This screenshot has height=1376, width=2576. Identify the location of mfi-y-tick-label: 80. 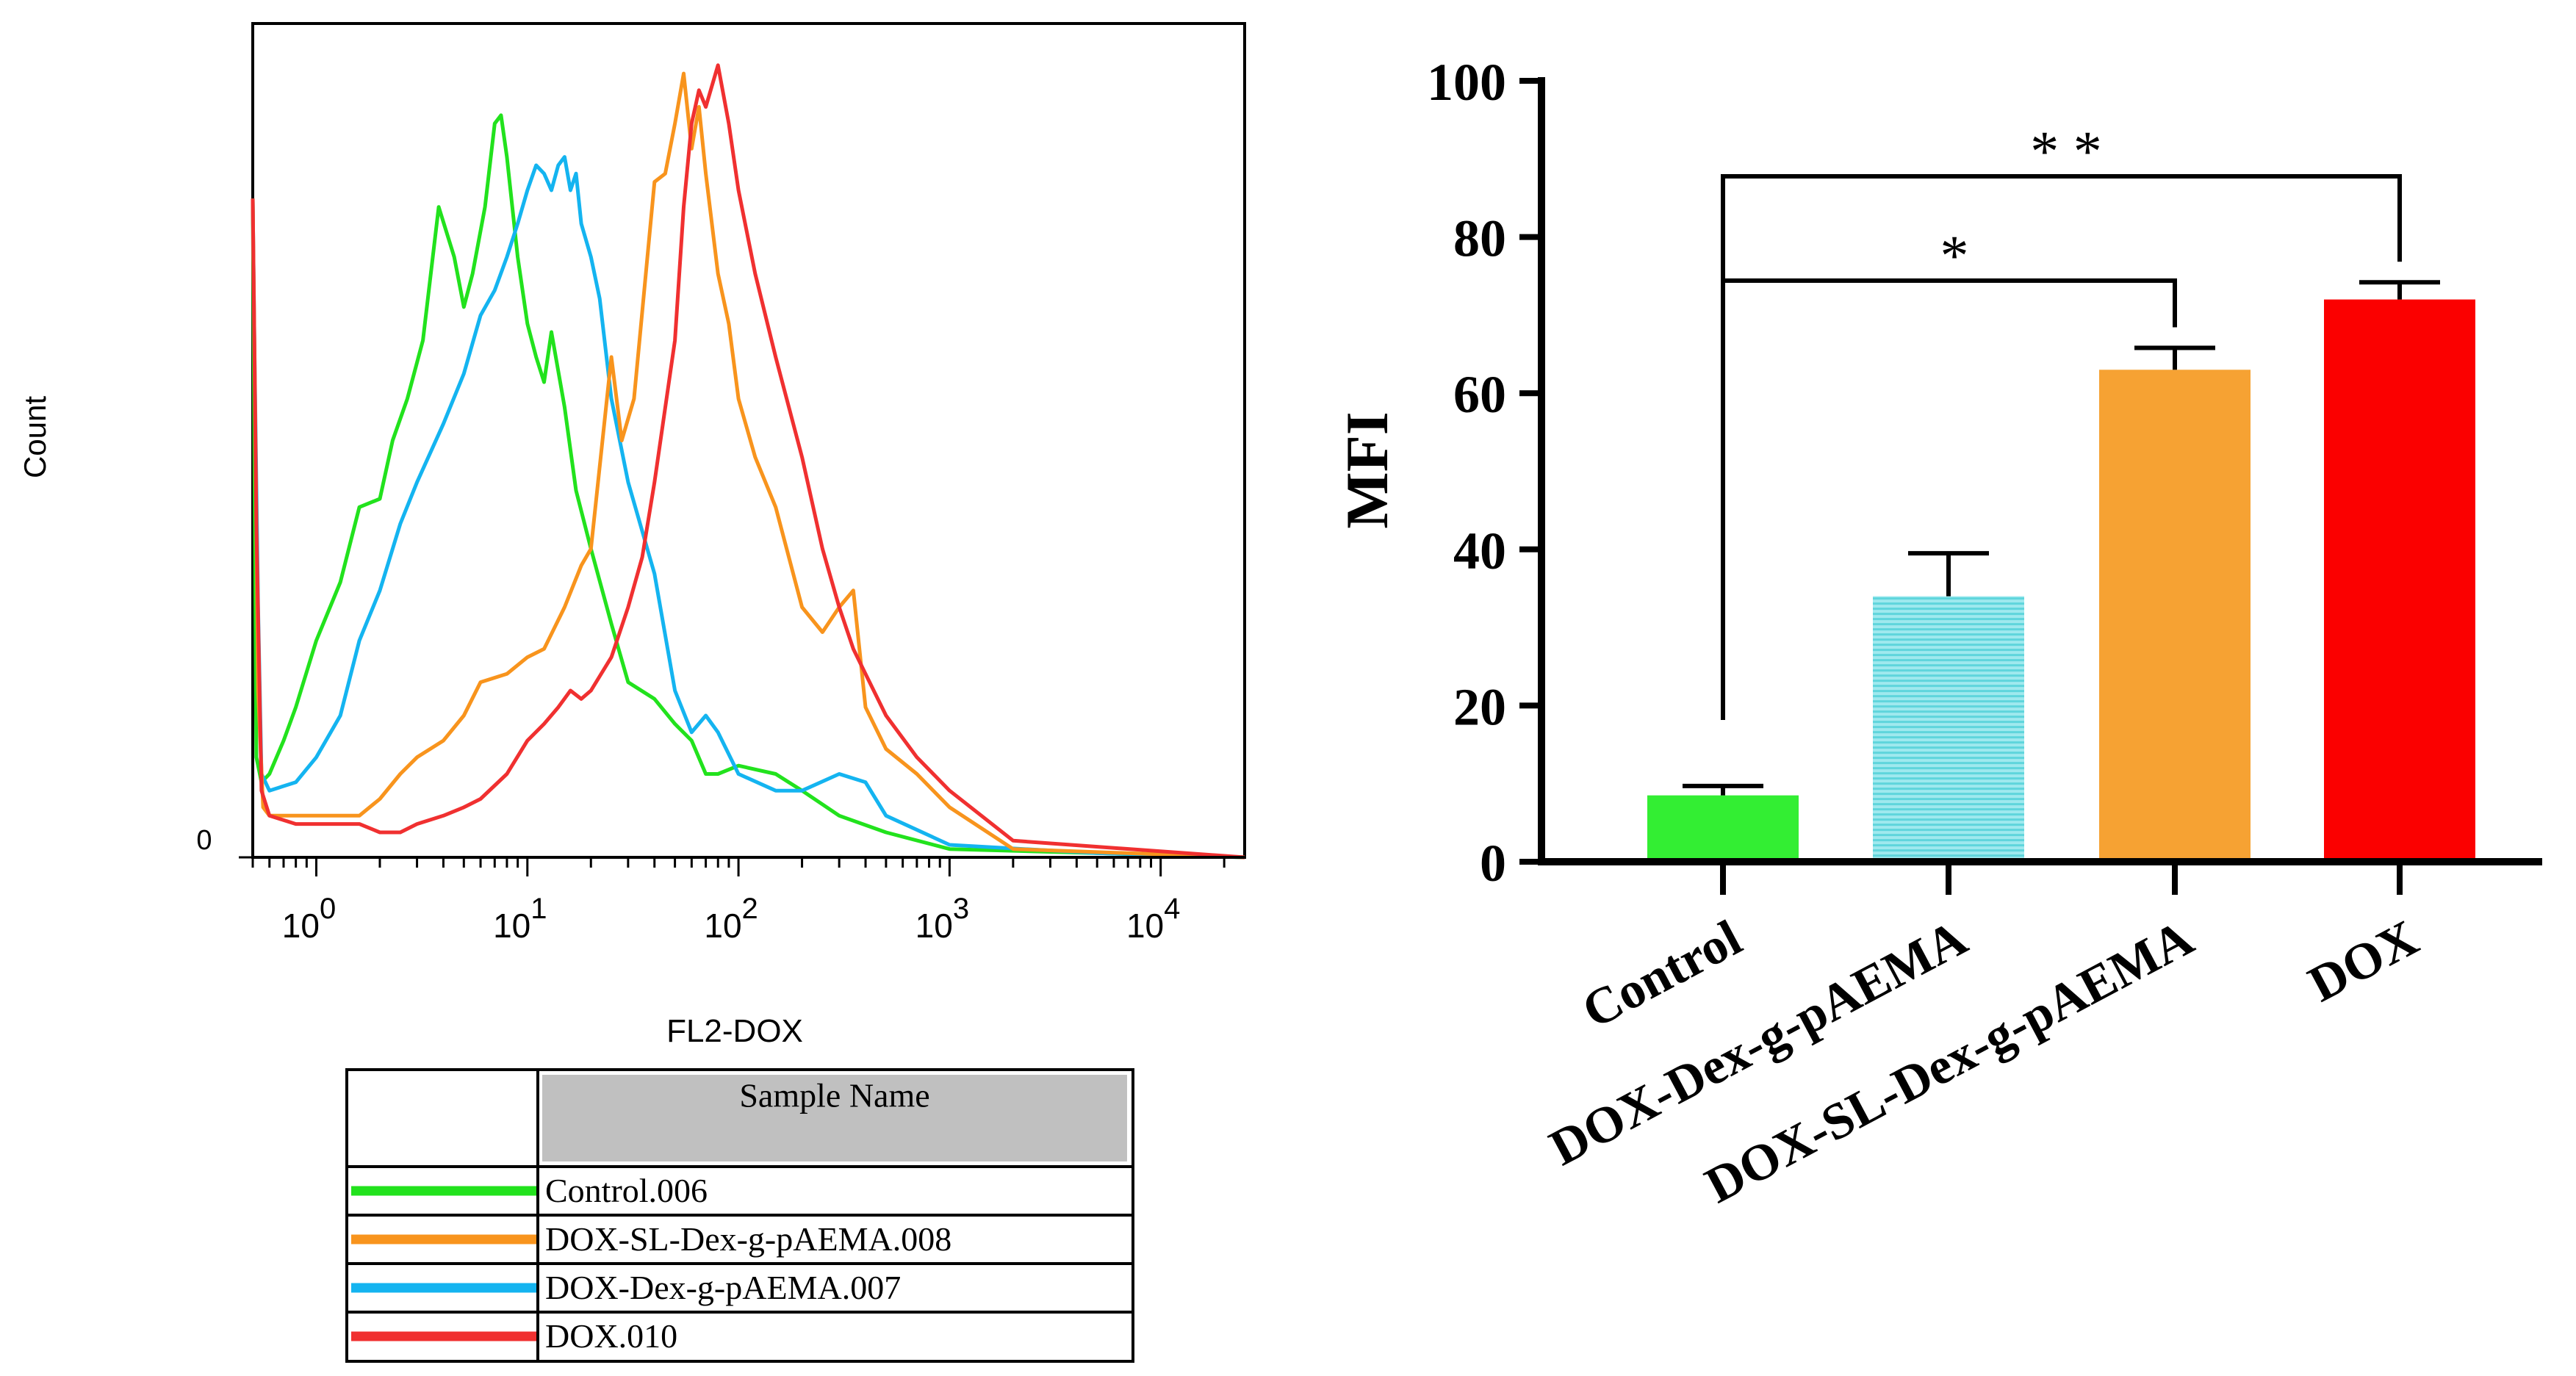
(1479, 238).